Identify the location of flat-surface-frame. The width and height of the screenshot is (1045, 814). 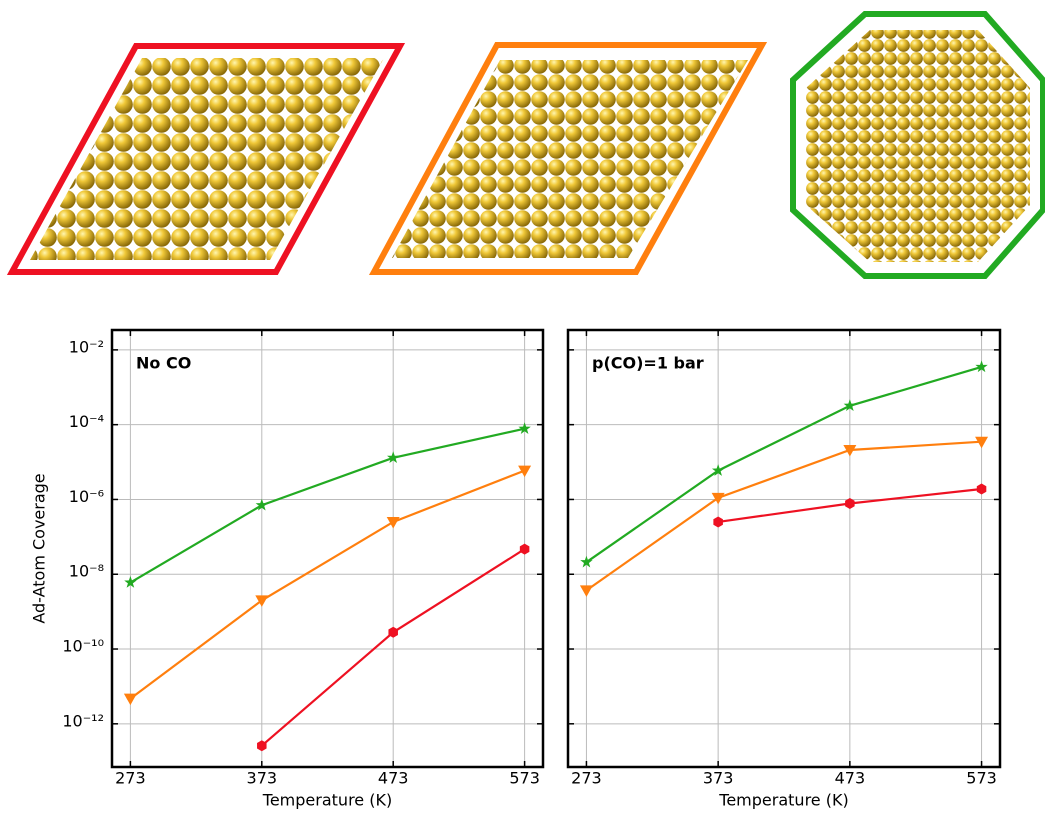
(206, 159).